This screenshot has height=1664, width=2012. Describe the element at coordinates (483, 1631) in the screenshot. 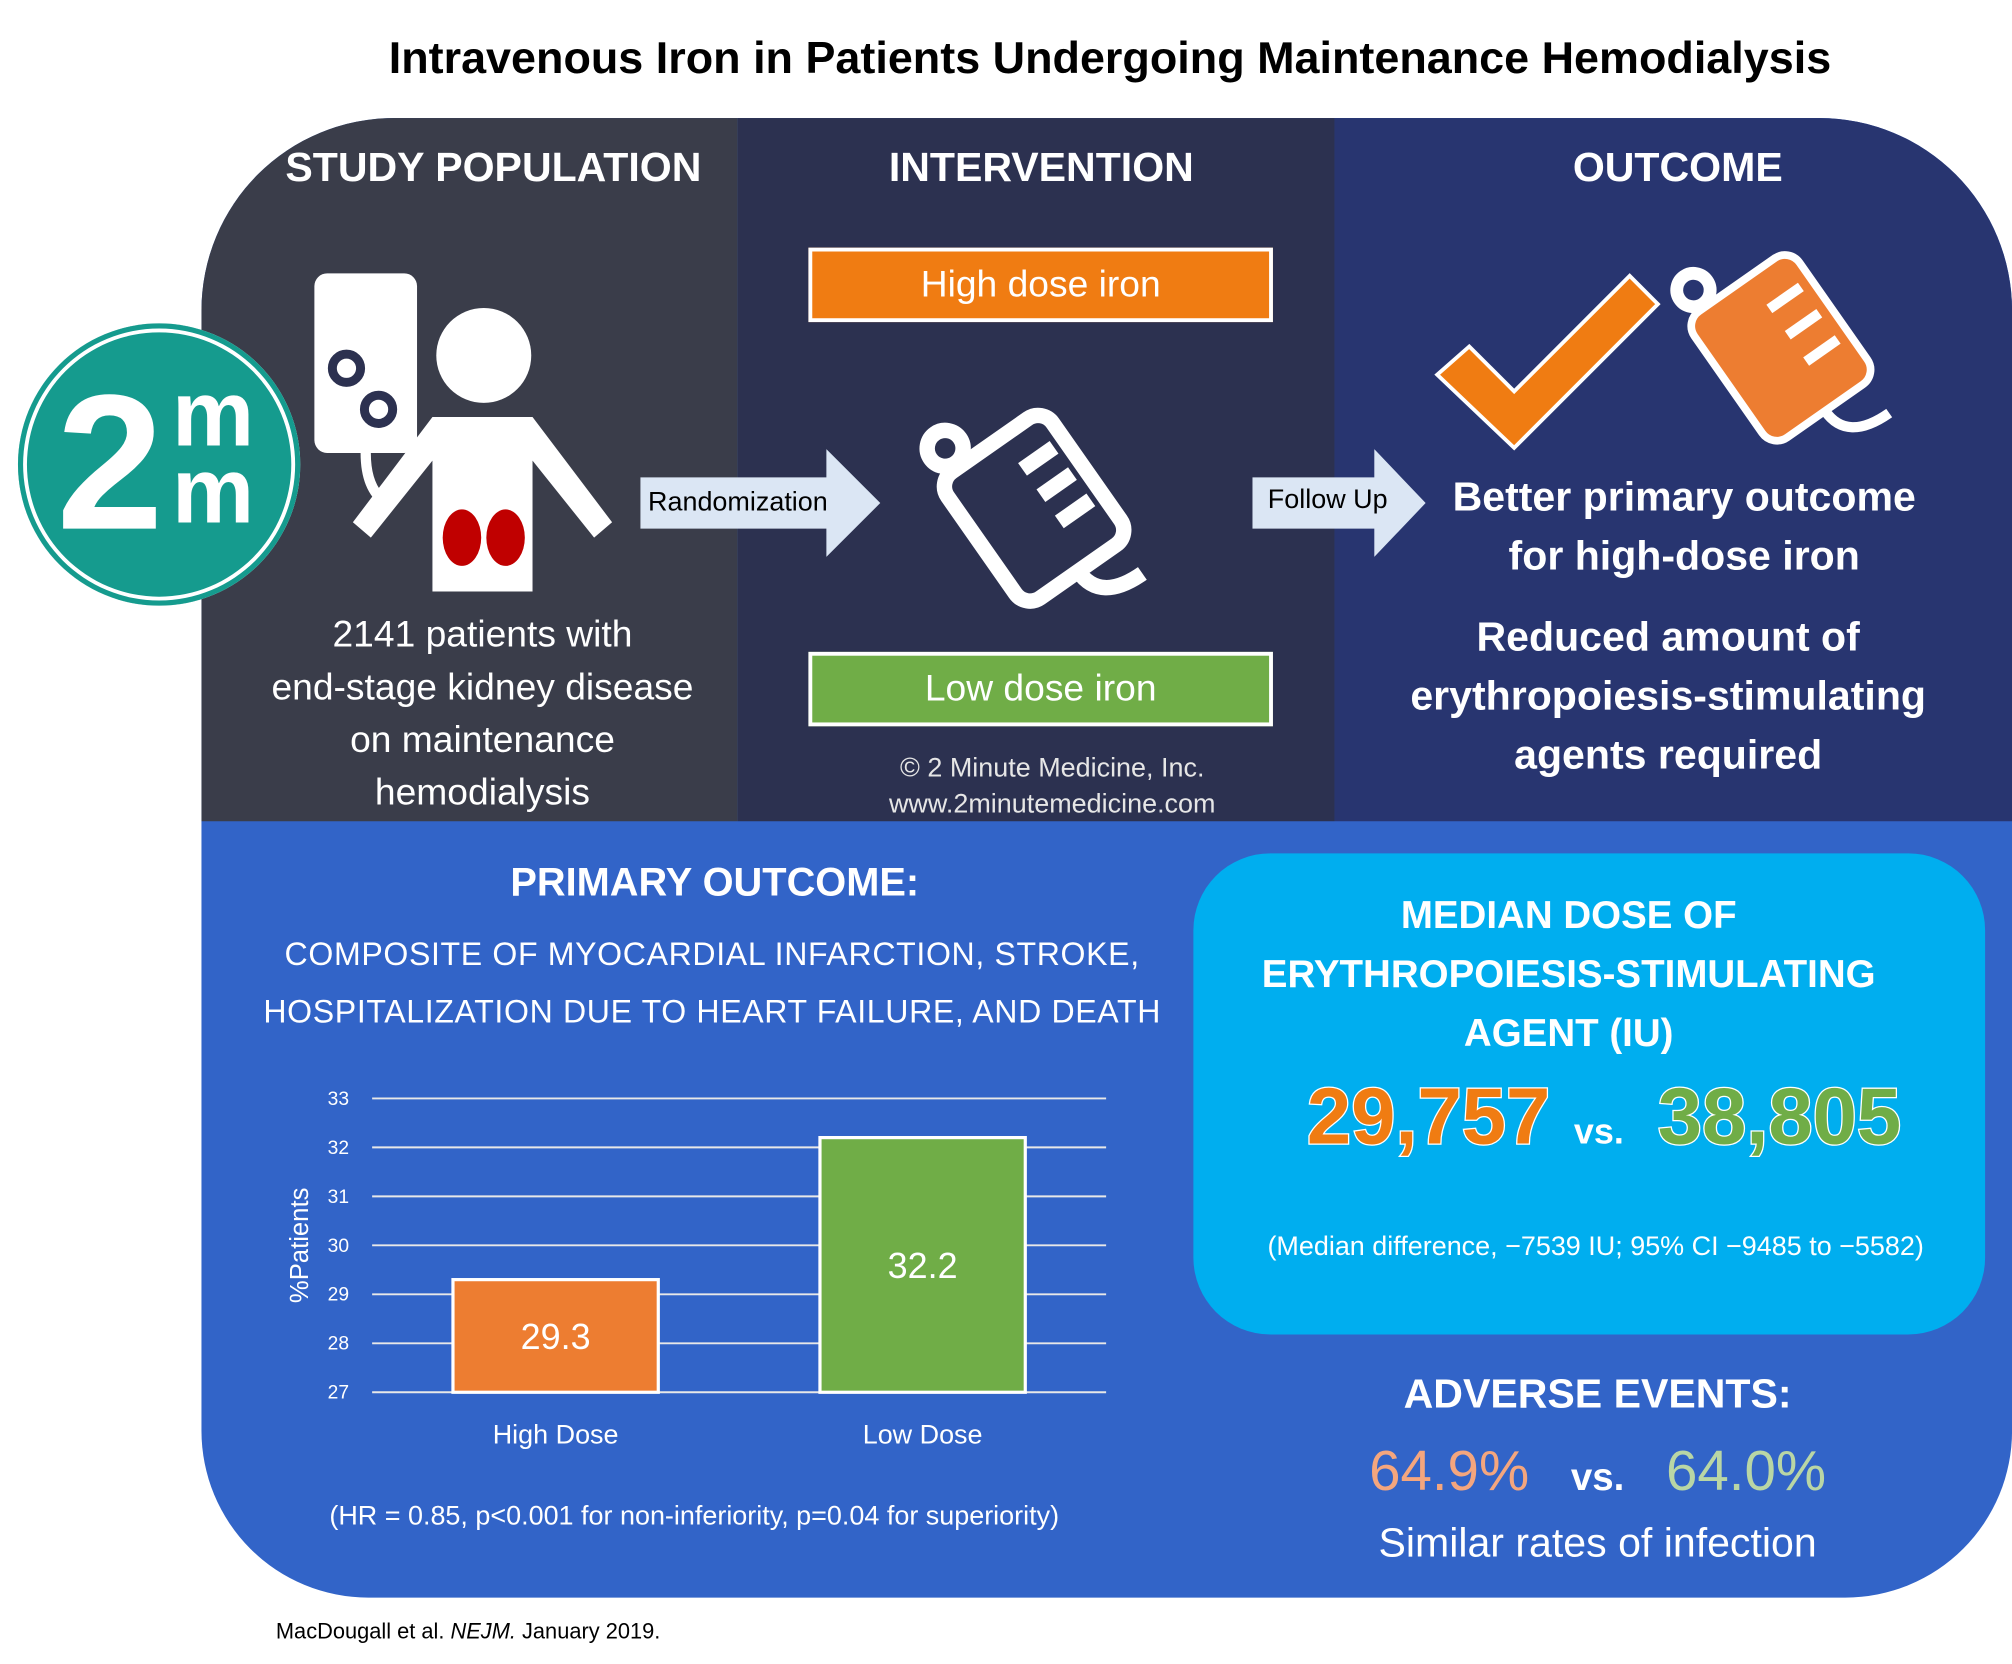

I see `citation-journal: NEJM.` at that location.